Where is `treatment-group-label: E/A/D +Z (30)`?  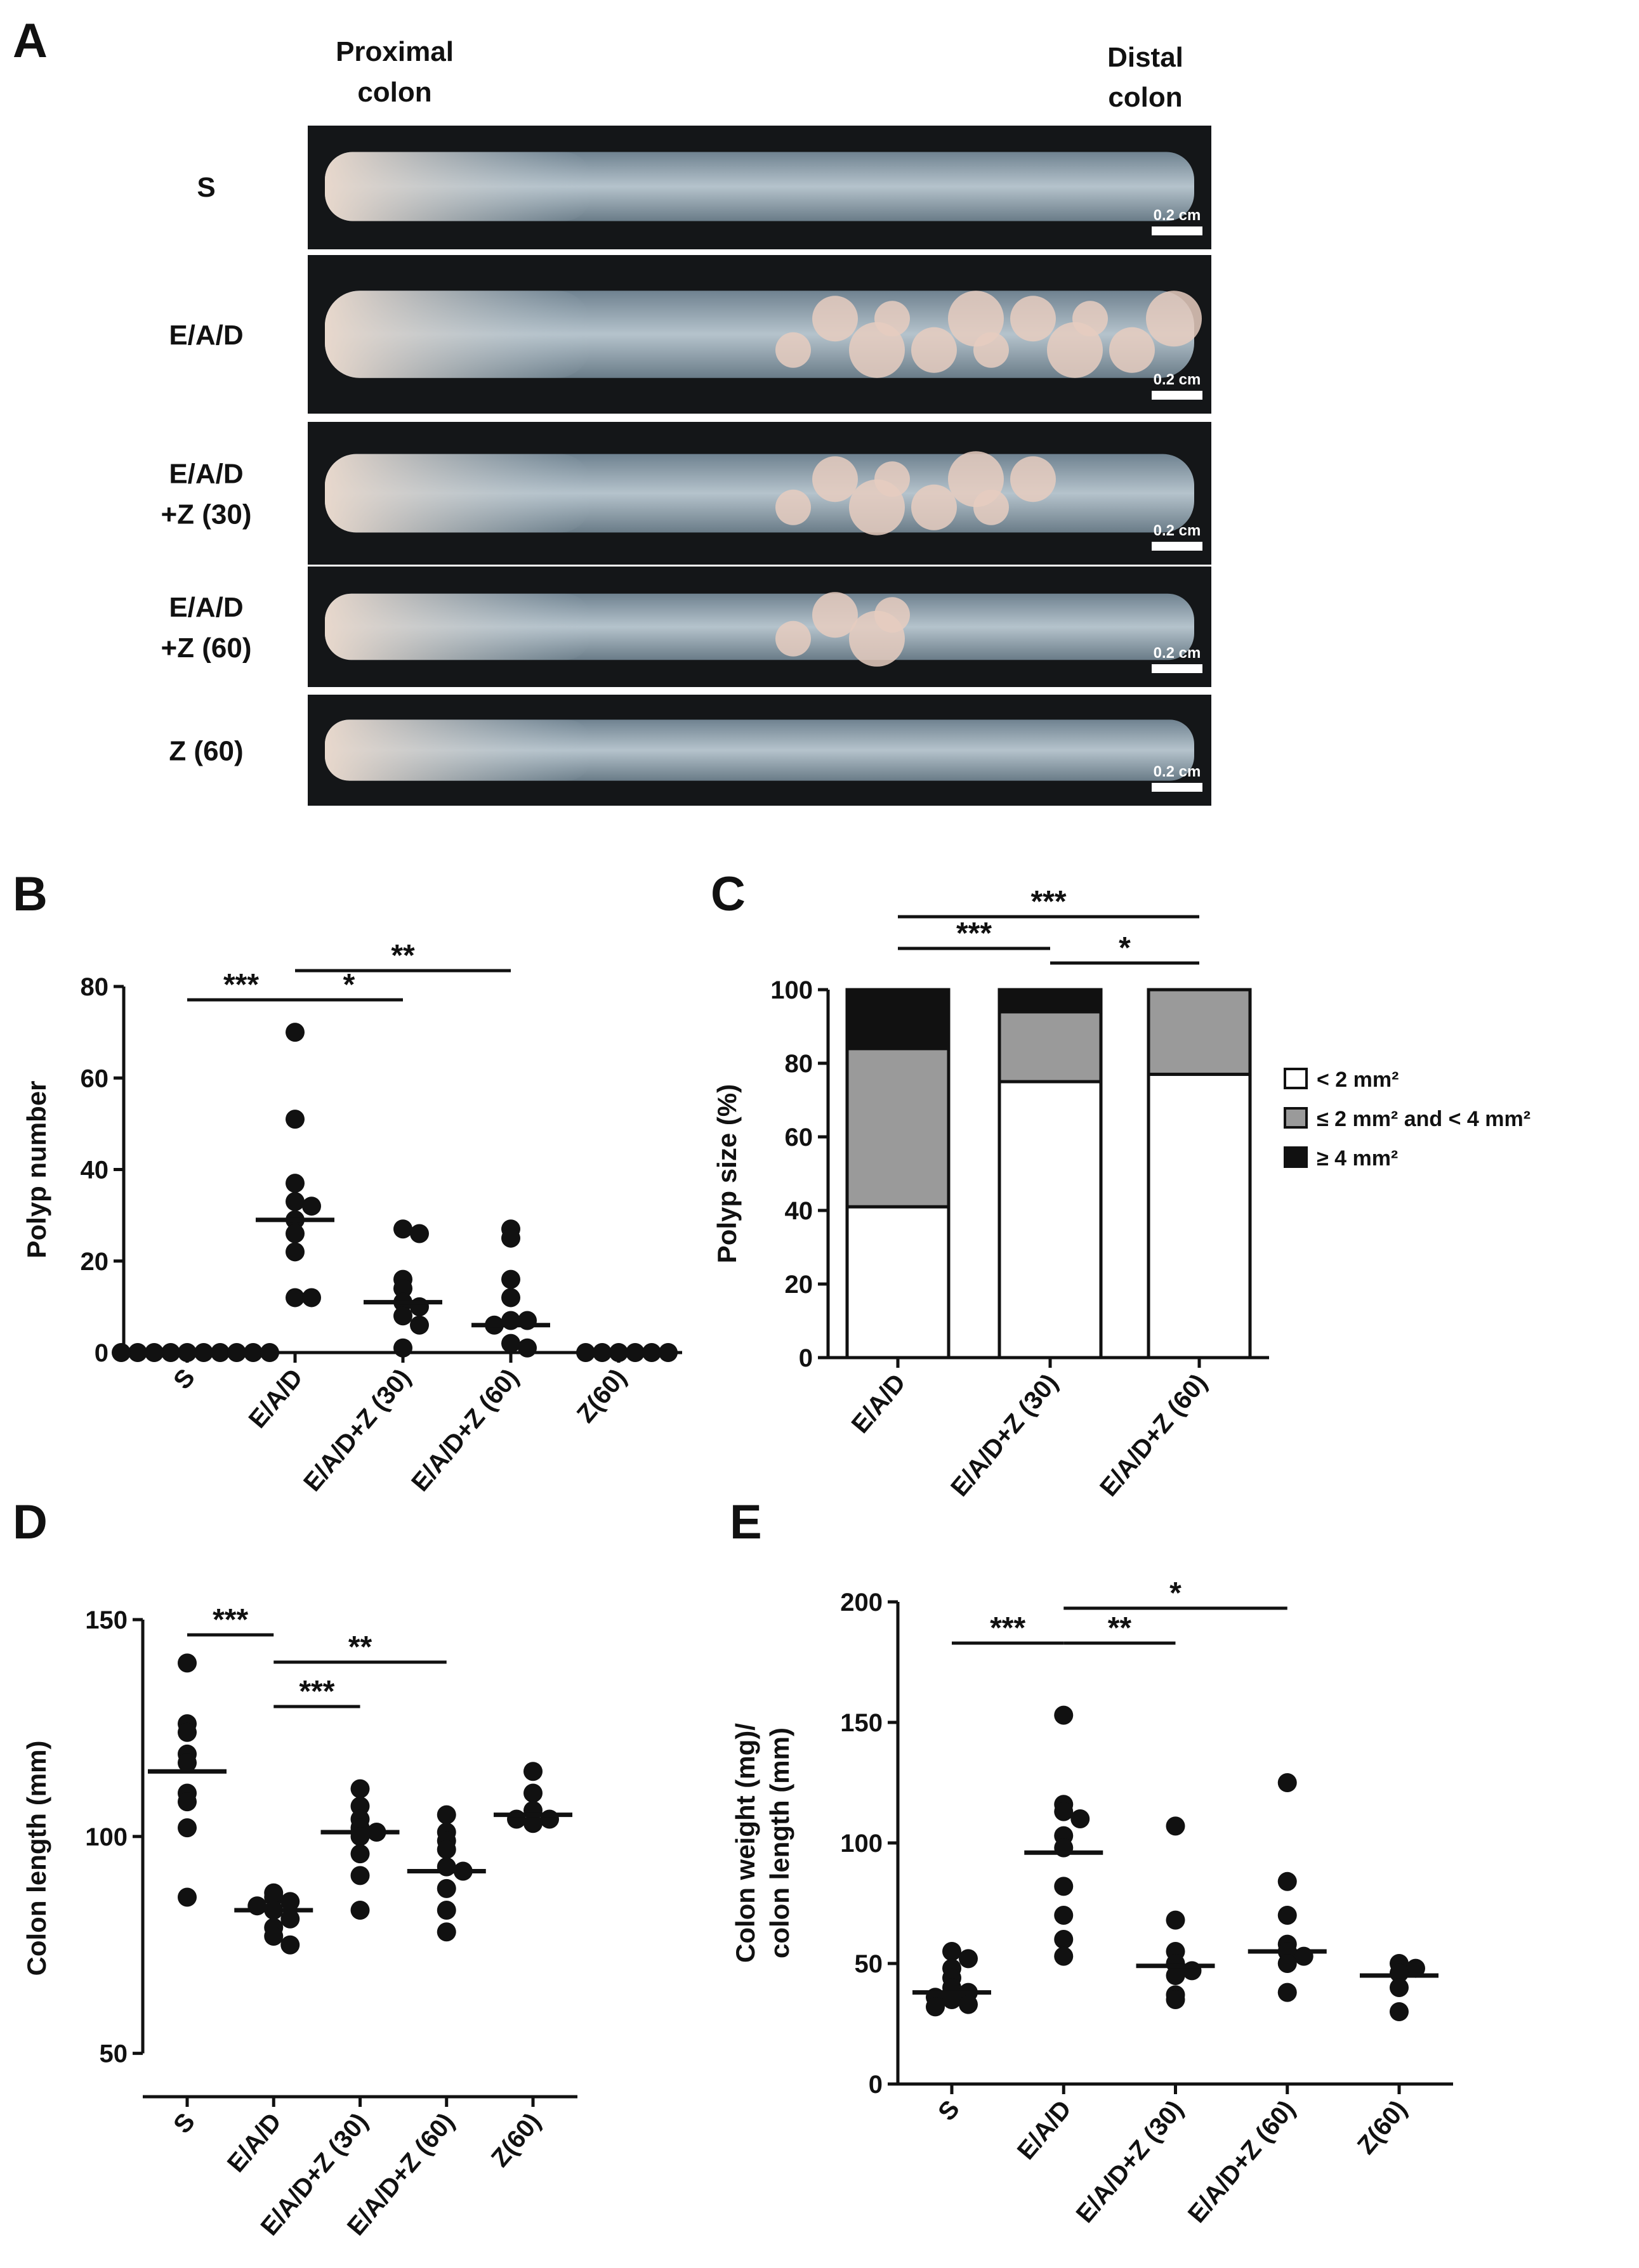
treatment-group-label: E/A/D +Z (30) is located at coordinates (206, 494).